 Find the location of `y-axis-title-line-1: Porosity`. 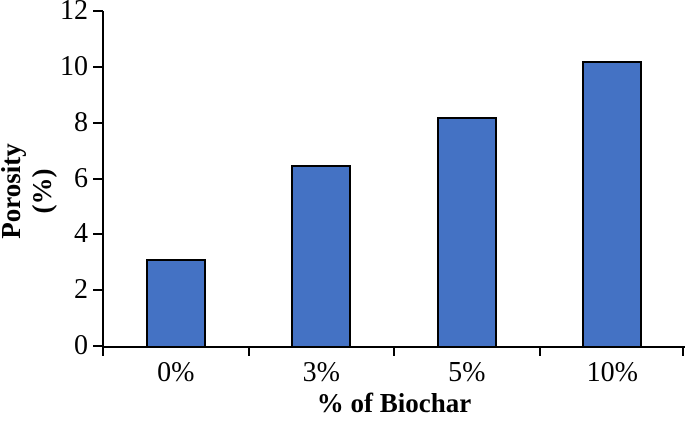

y-axis-title-line-1: Porosity is located at coordinates (13, 191).